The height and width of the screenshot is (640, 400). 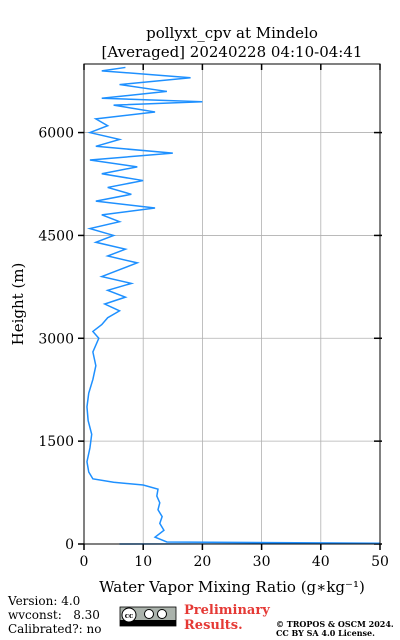 I want to click on copyright: © TROPOS & OSCM 2024., so click(x=335, y=624).